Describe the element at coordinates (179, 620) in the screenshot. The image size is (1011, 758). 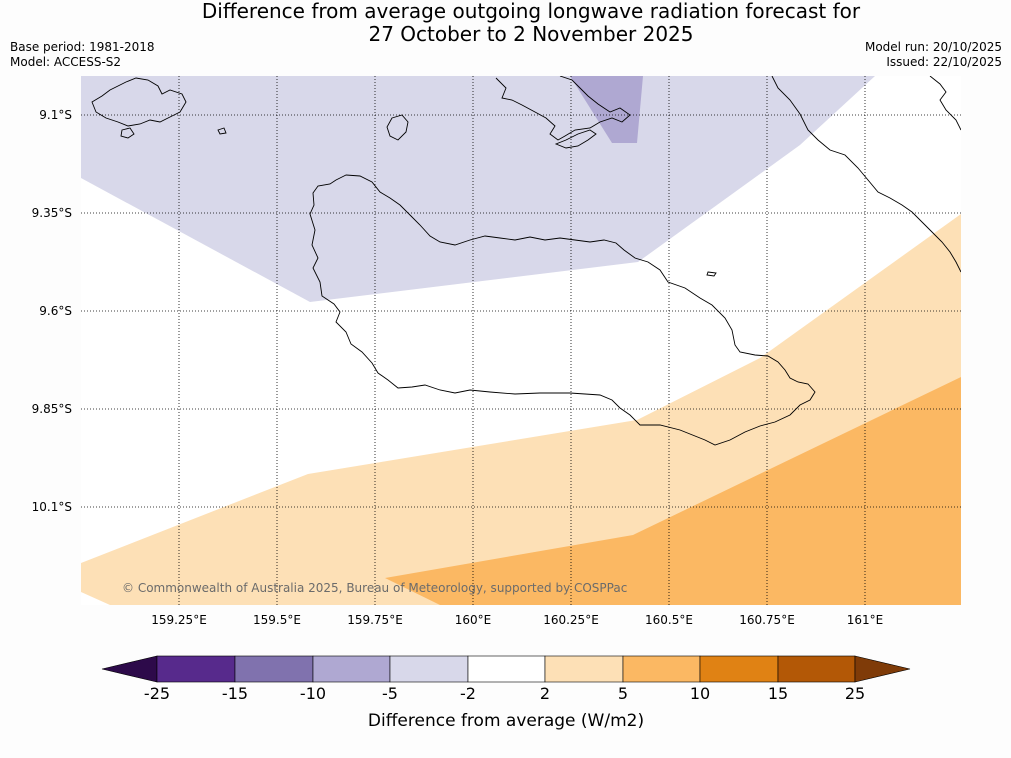
I see `lon-label: 159.25°E` at that location.